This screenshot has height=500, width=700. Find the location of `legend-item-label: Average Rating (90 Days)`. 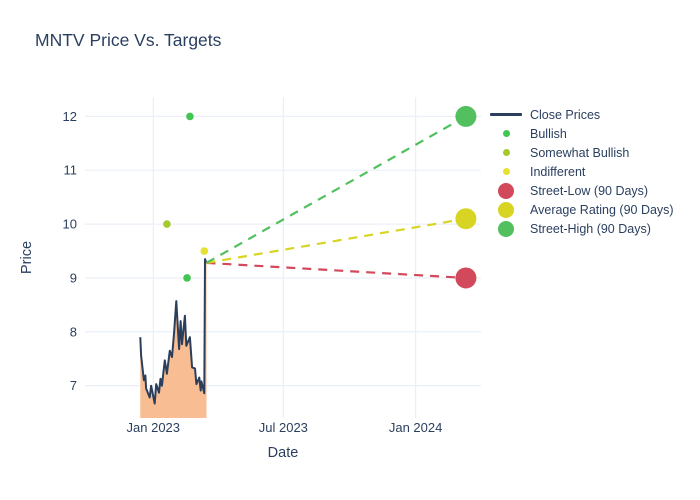

legend-item-label: Average Rating (90 Days) is located at coordinates (602, 209).